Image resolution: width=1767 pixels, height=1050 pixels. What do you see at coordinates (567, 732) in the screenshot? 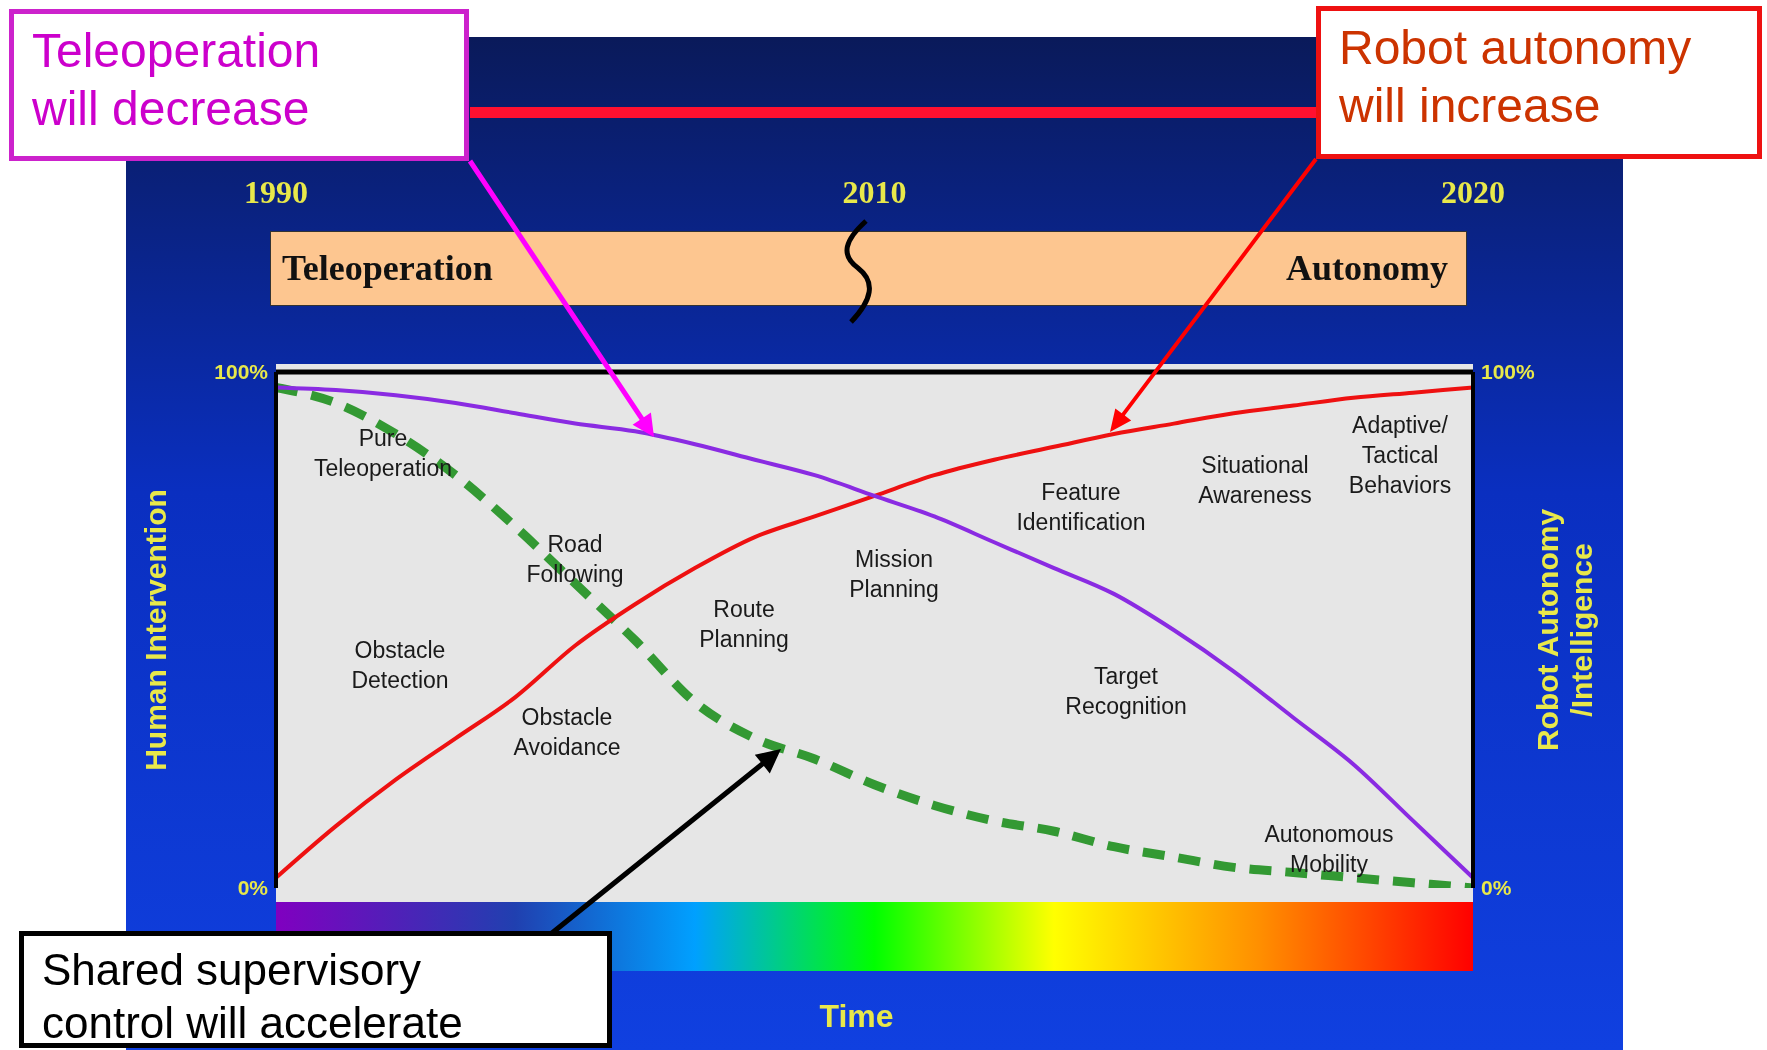
I see `annotation: Obstacle Avoidance` at bounding box center [567, 732].